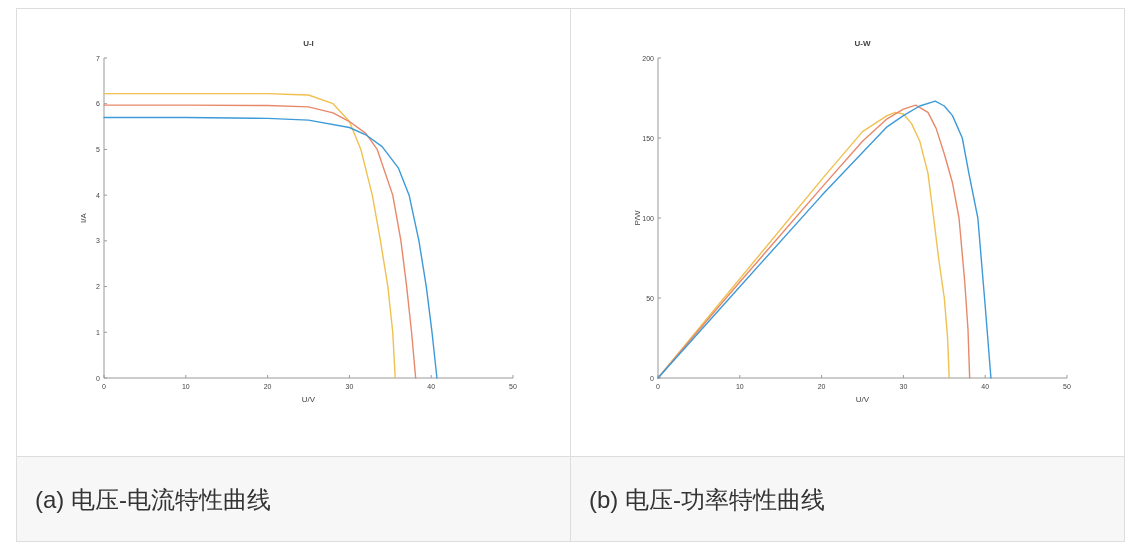  What do you see at coordinates (862, 43) in the screenshot?
I see `chart-title: U-W` at bounding box center [862, 43].